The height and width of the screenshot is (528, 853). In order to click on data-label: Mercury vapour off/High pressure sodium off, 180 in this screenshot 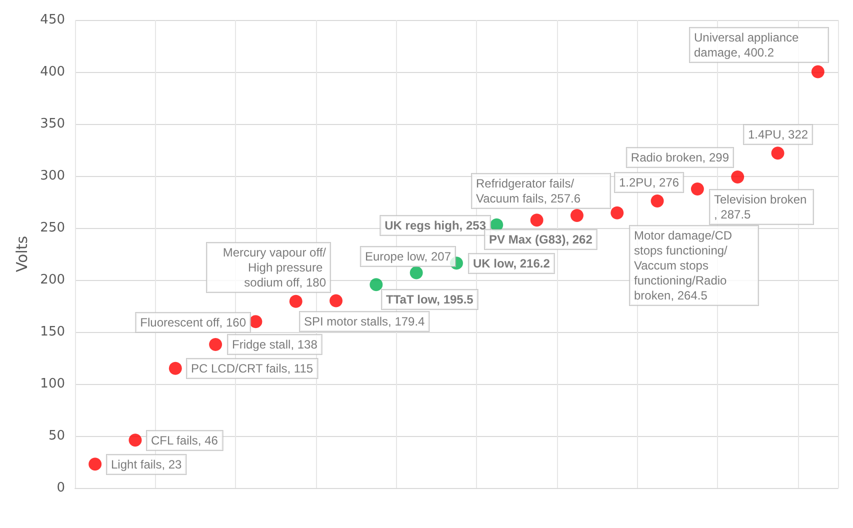, I will do `click(274, 268)`.